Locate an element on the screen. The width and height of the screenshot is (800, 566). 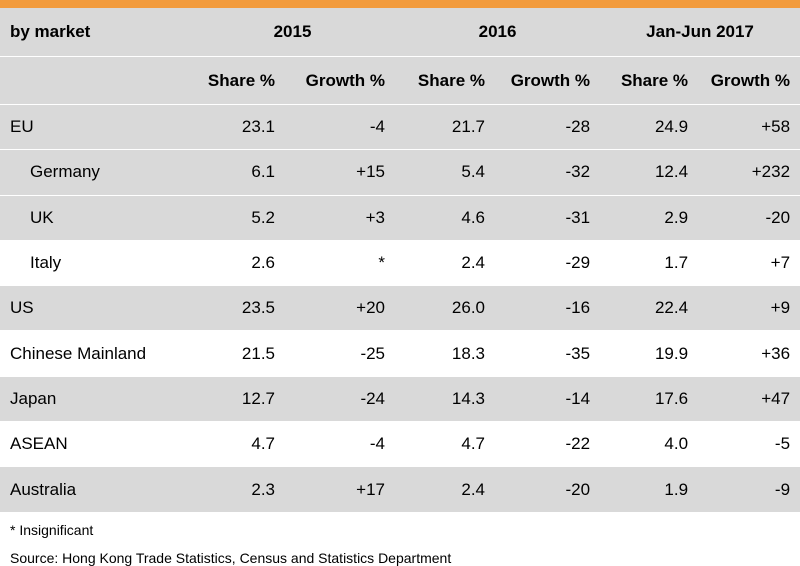
header-year-jan-jun-2017: Jan-Jun 2017 is located at coordinates (700, 32).